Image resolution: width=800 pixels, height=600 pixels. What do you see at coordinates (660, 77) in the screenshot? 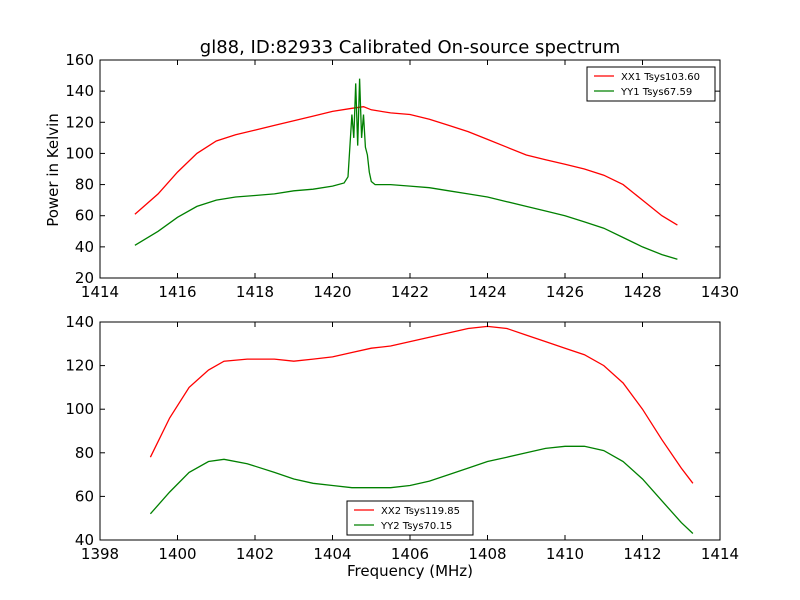
I see `legend-label: XX1 Tsys103.60` at bounding box center [660, 77].